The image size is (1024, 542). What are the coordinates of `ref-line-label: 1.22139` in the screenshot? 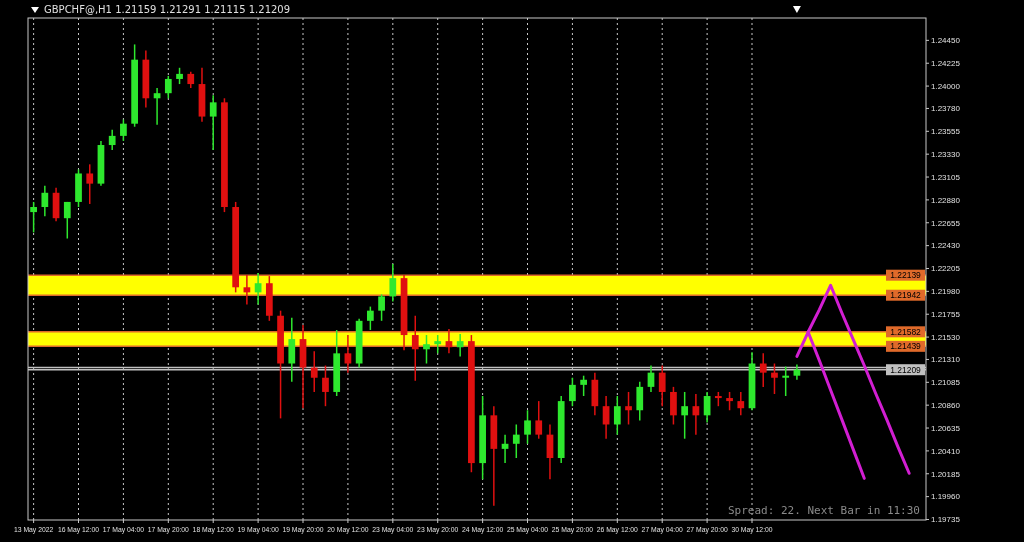 It's located at (906, 275).